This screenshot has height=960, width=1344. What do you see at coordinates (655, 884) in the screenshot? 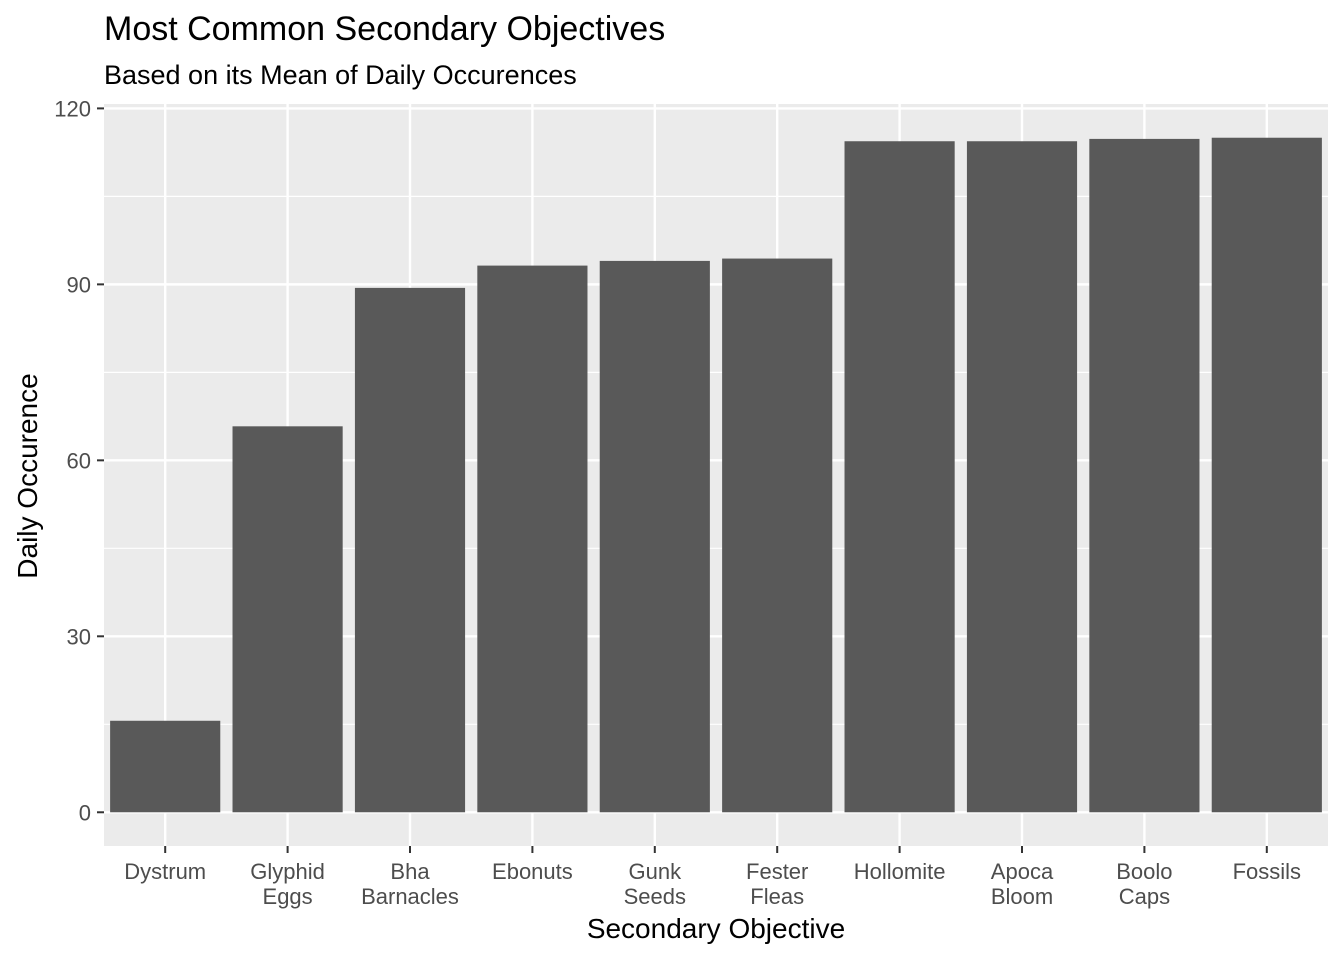
I see `x-tick-label: Gunk Seeds` at bounding box center [655, 884].